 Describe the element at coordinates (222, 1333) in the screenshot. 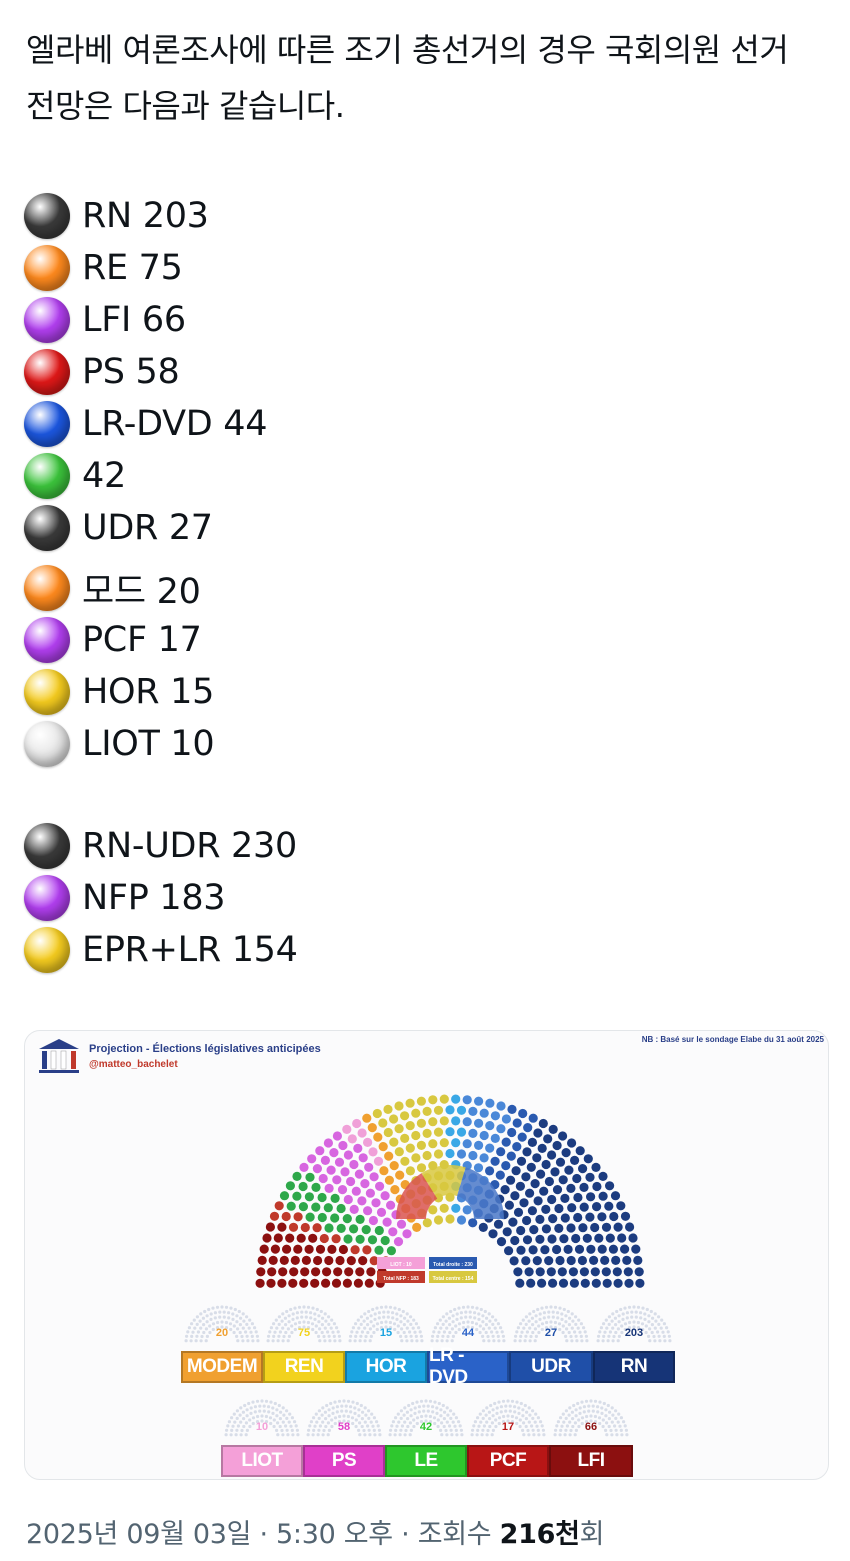

I see `mini-seat-count: 20` at that location.